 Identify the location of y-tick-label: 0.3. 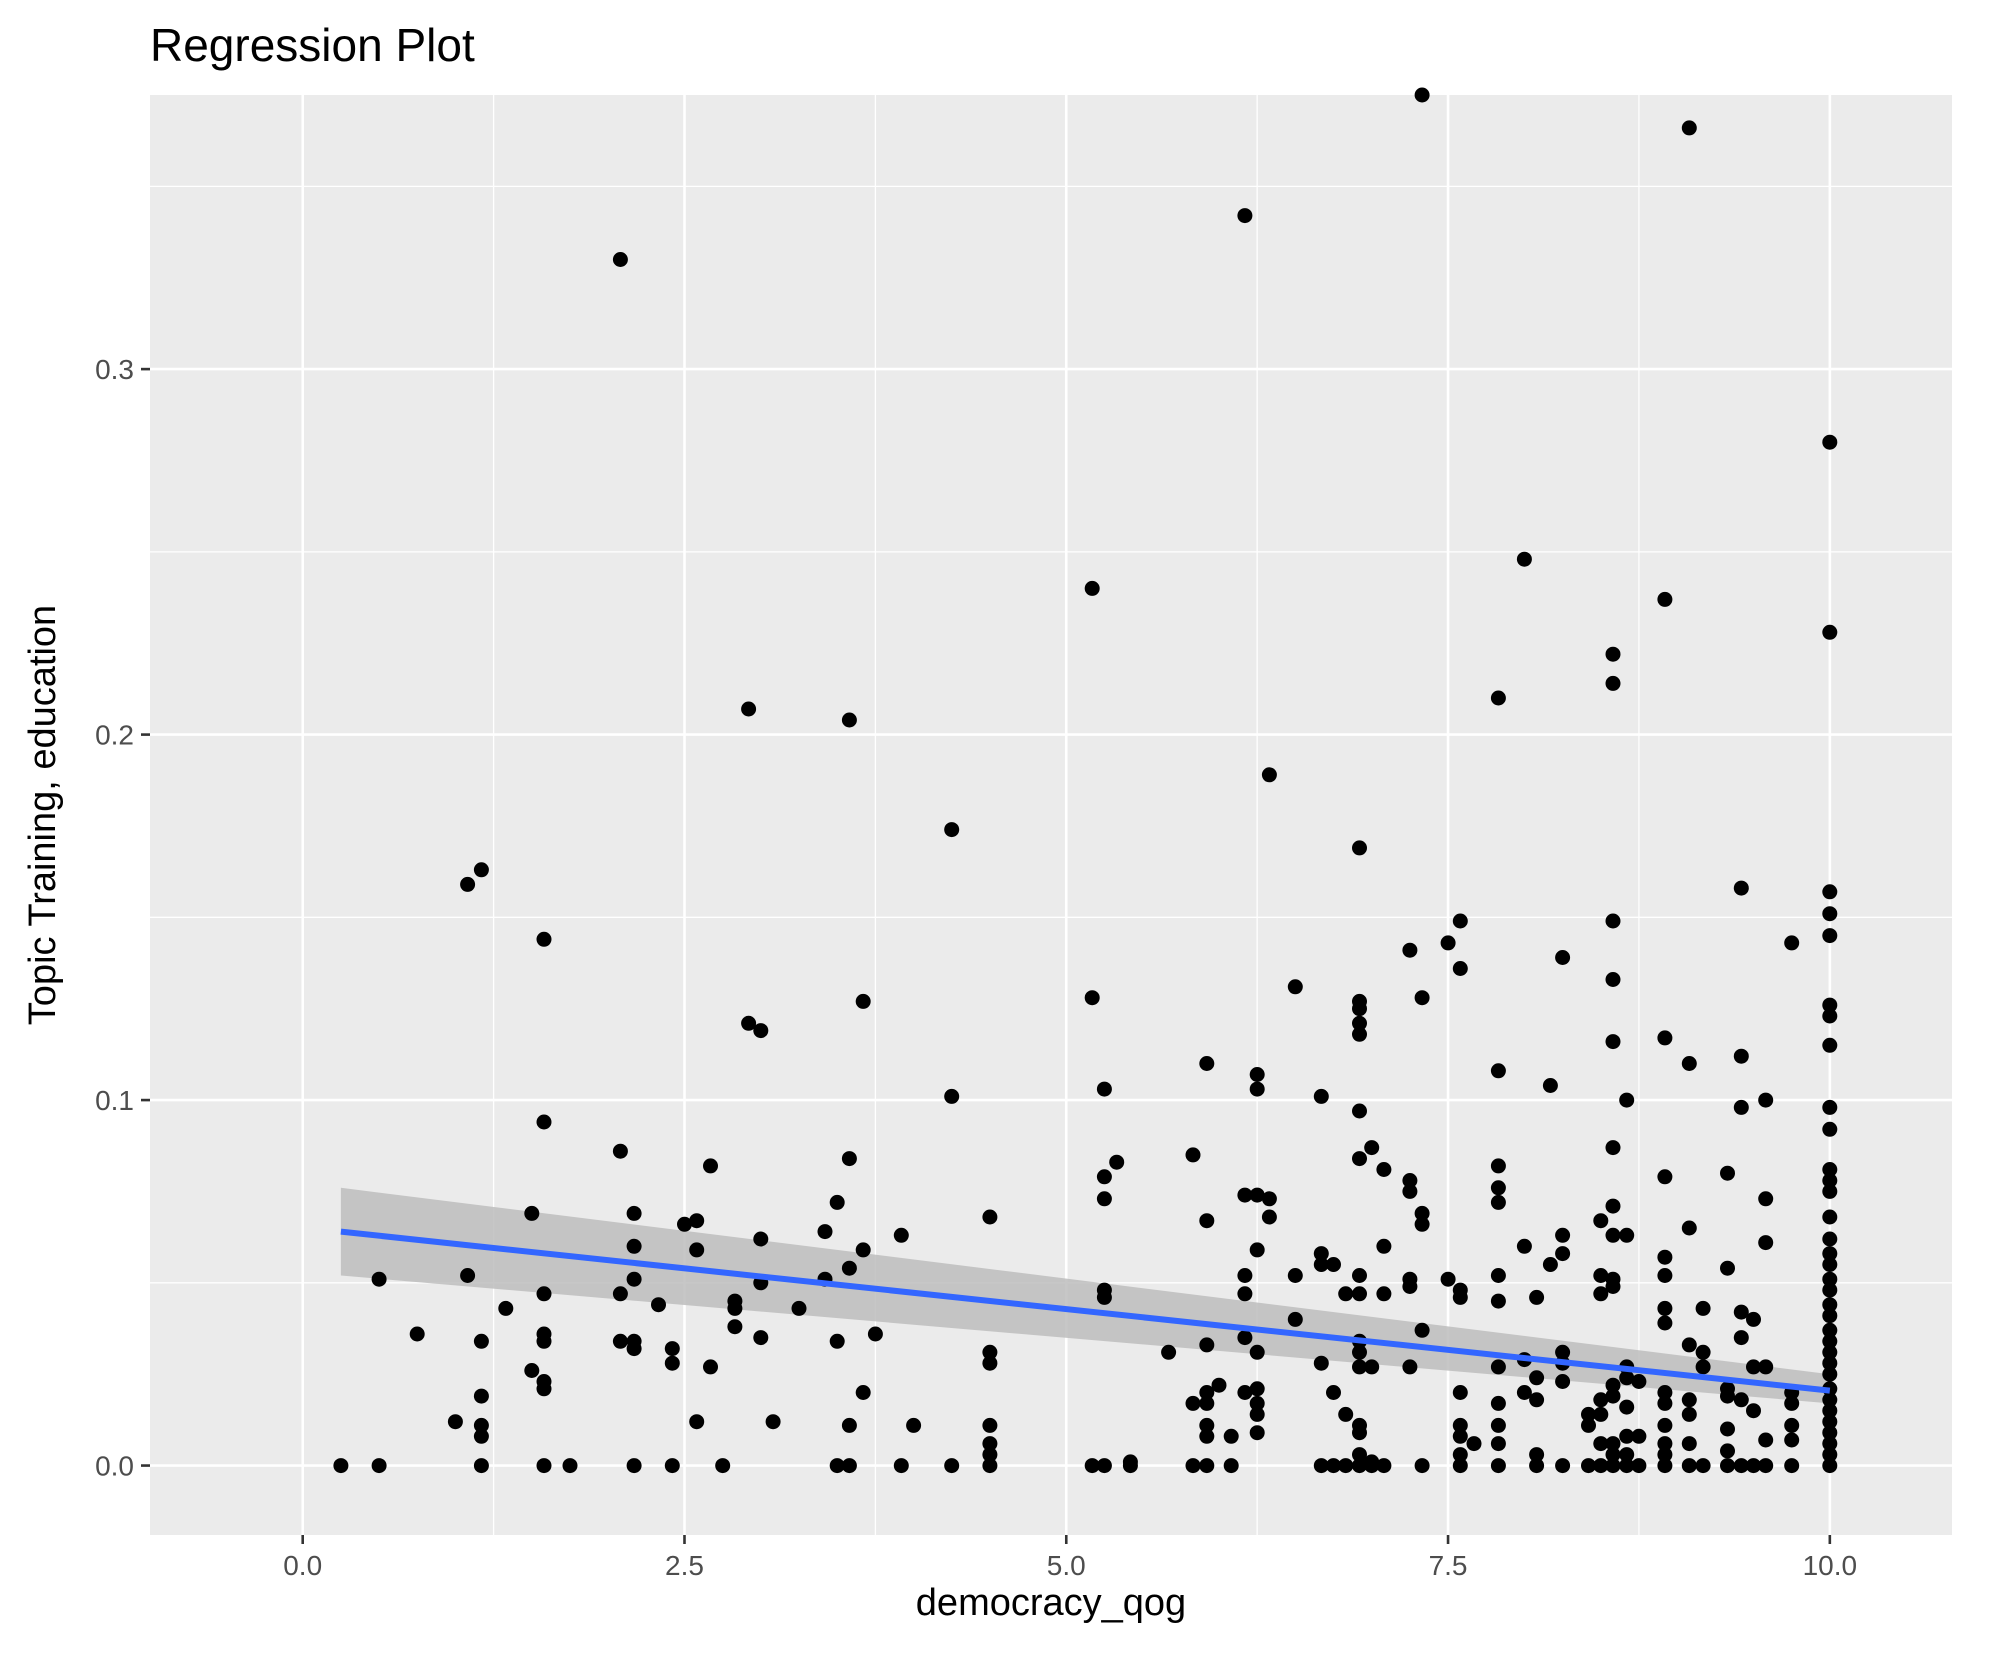
(114, 369).